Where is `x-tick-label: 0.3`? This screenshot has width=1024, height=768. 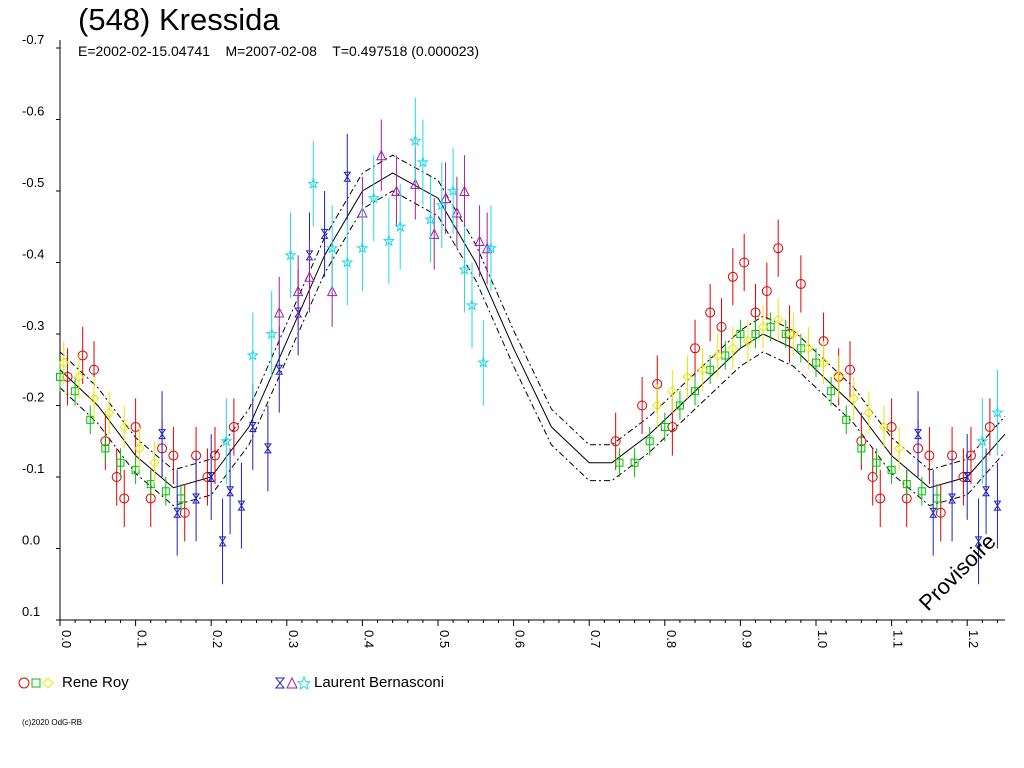 x-tick-label: 0.3 is located at coordinates (293, 639).